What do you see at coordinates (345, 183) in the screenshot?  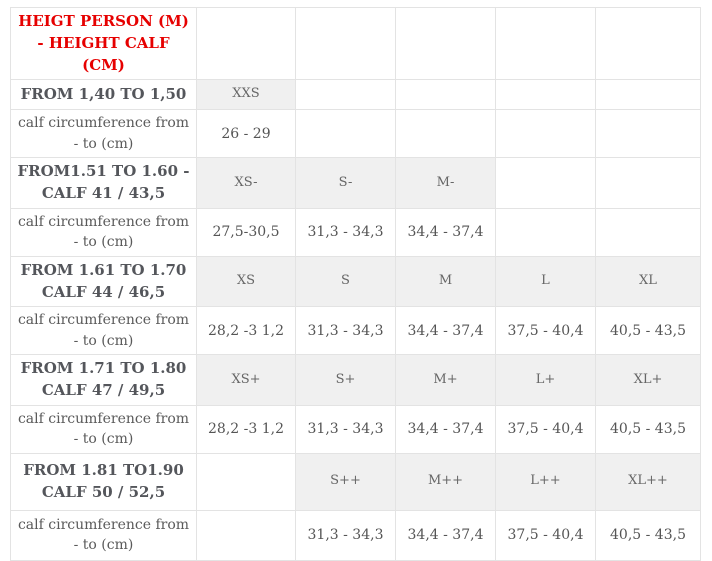 I see `size-cell: S-` at bounding box center [345, 183].